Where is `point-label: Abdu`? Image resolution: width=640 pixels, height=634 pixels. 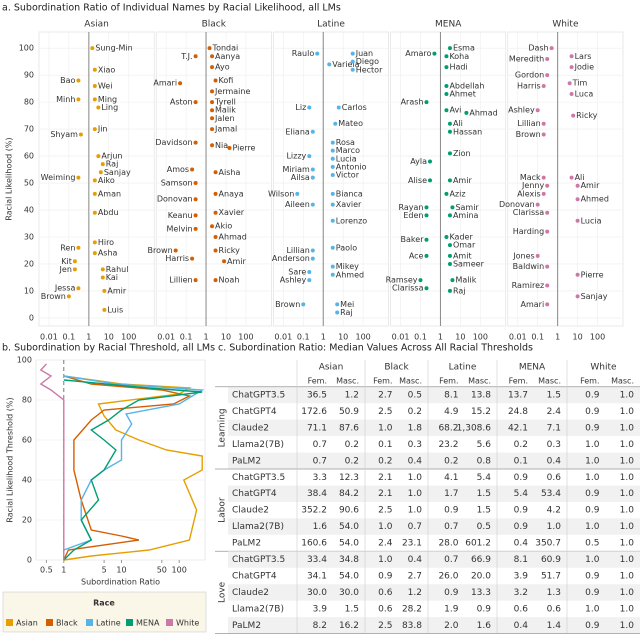
point-label: Abdu is located at coordinates (108, 212).